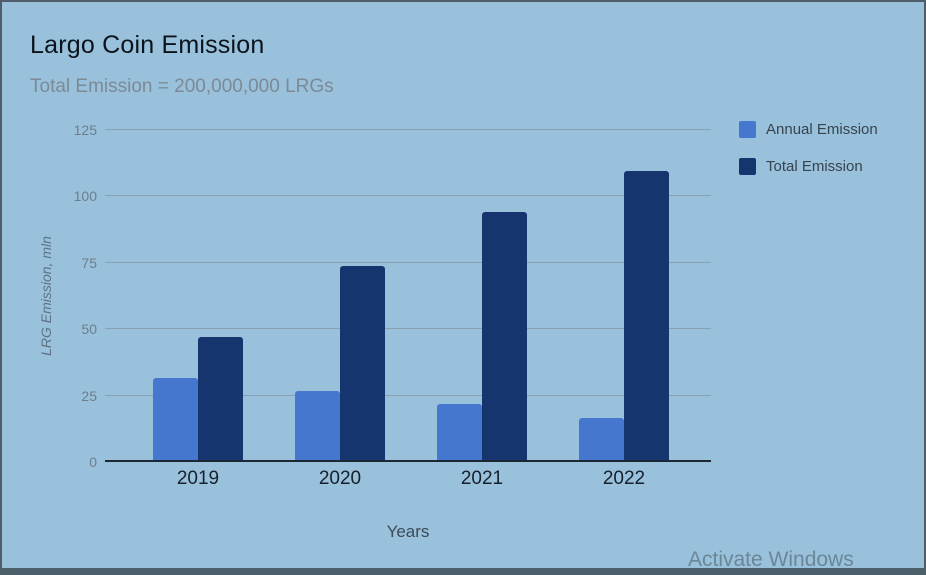 The width and height of the screenshot is (926, 575). Describe the element at coordinates (89, 262) in the screenshot. I see `y-tick-label-75: 75` at that location.